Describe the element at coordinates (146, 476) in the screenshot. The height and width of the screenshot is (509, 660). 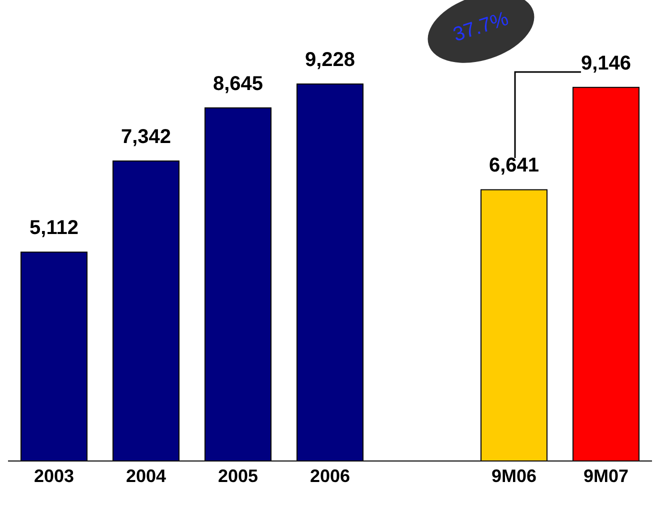
I see `x-tick-label: 2004` at that location.